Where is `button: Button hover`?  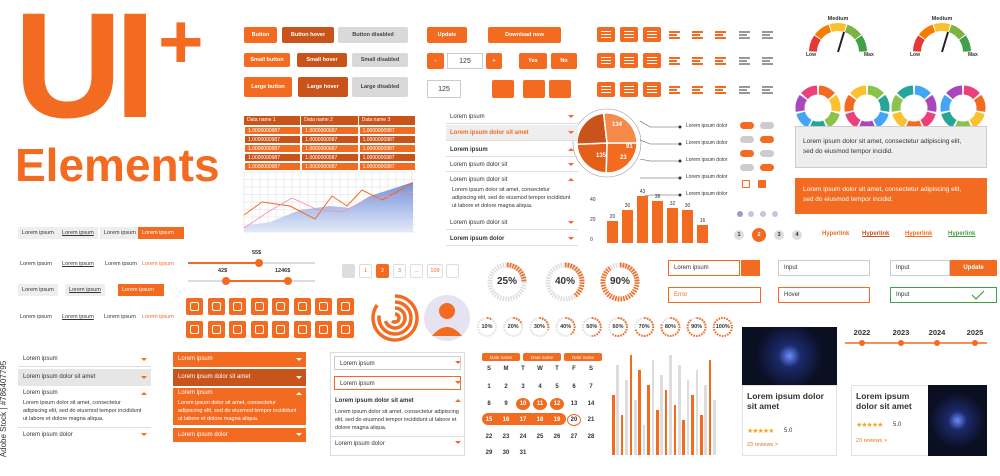 button: Button hover is located at coordinates (308, 35).